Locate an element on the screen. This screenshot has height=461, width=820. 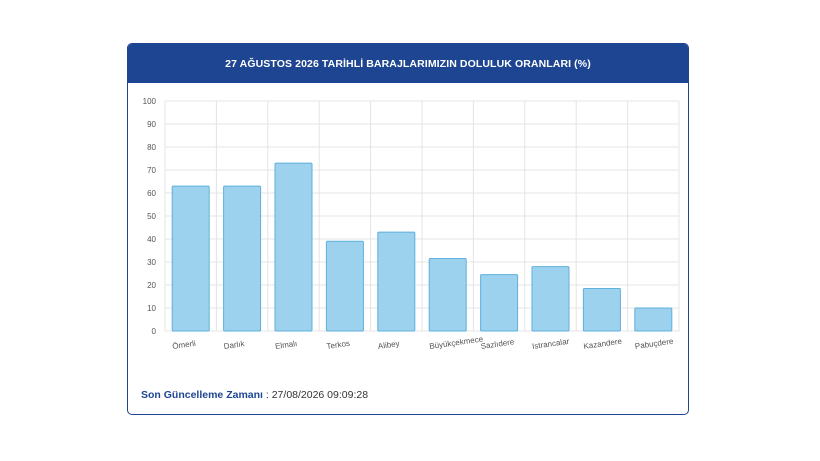
x-tick-label: Terkos is located at coordinates (338, 345).